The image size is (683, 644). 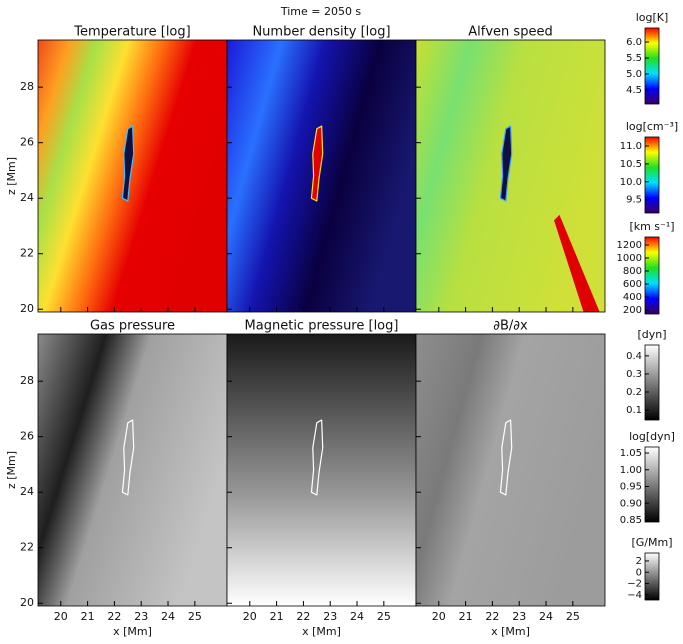 I want to click on panel-title: Alfven speed, so click(x=510, y=32).